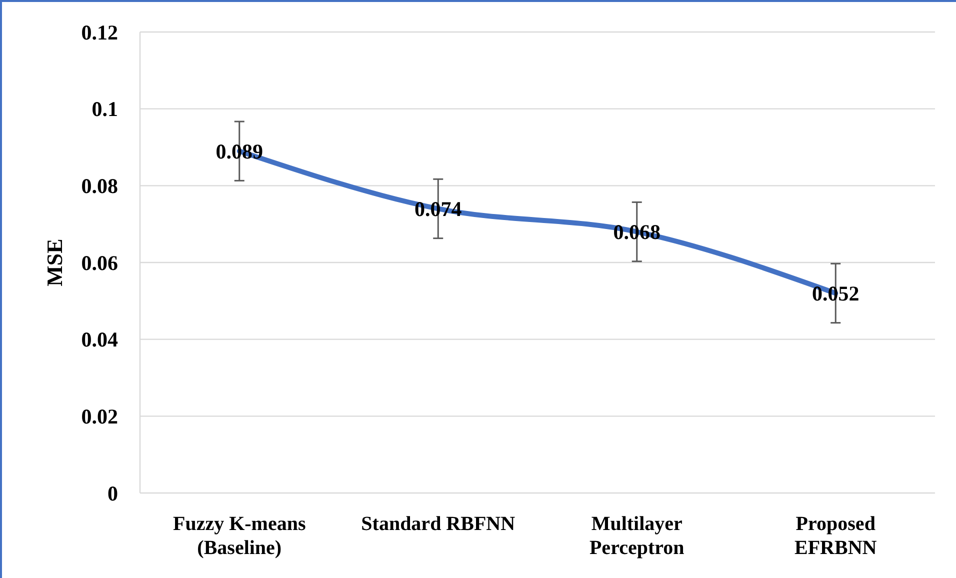 Image resolution: width=956 pixels, height=578 pixels. Describe the element at coordinates (113, 493) in the screenshot. I see `y-tick-label: 0` at that location.